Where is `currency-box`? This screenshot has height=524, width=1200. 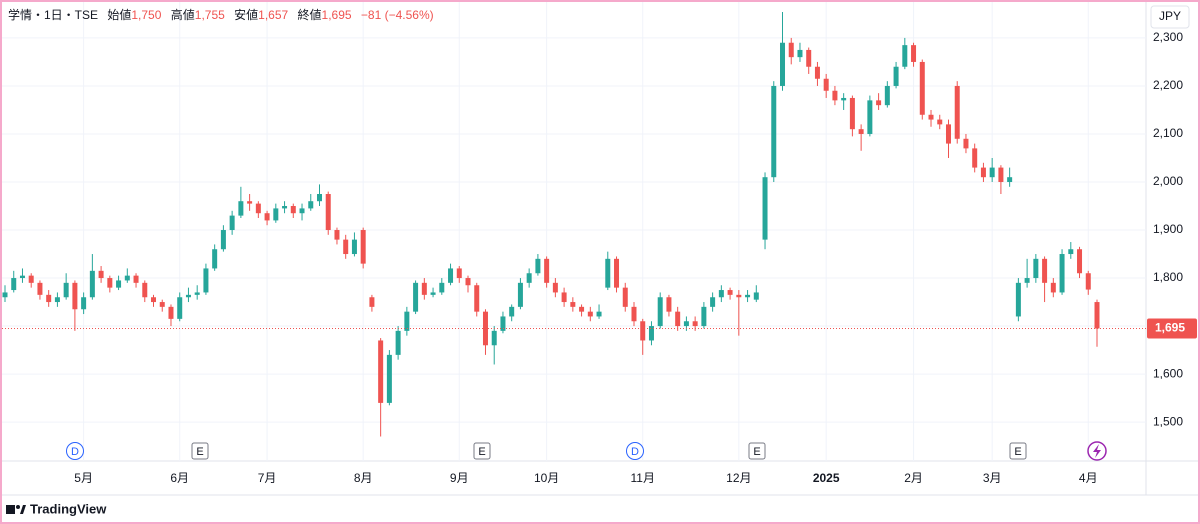
currency-box is located at coordinates (1170, 17).